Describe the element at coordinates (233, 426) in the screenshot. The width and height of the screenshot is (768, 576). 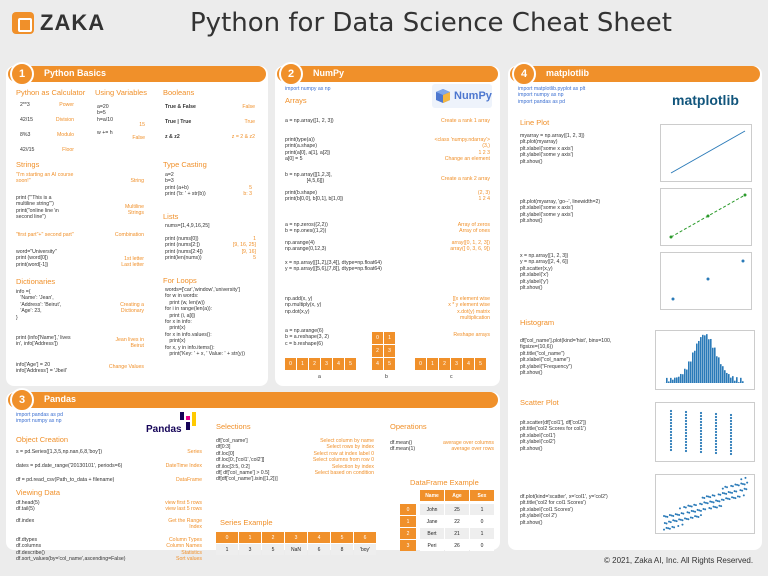
I see `h-selections: Selections` at that location.